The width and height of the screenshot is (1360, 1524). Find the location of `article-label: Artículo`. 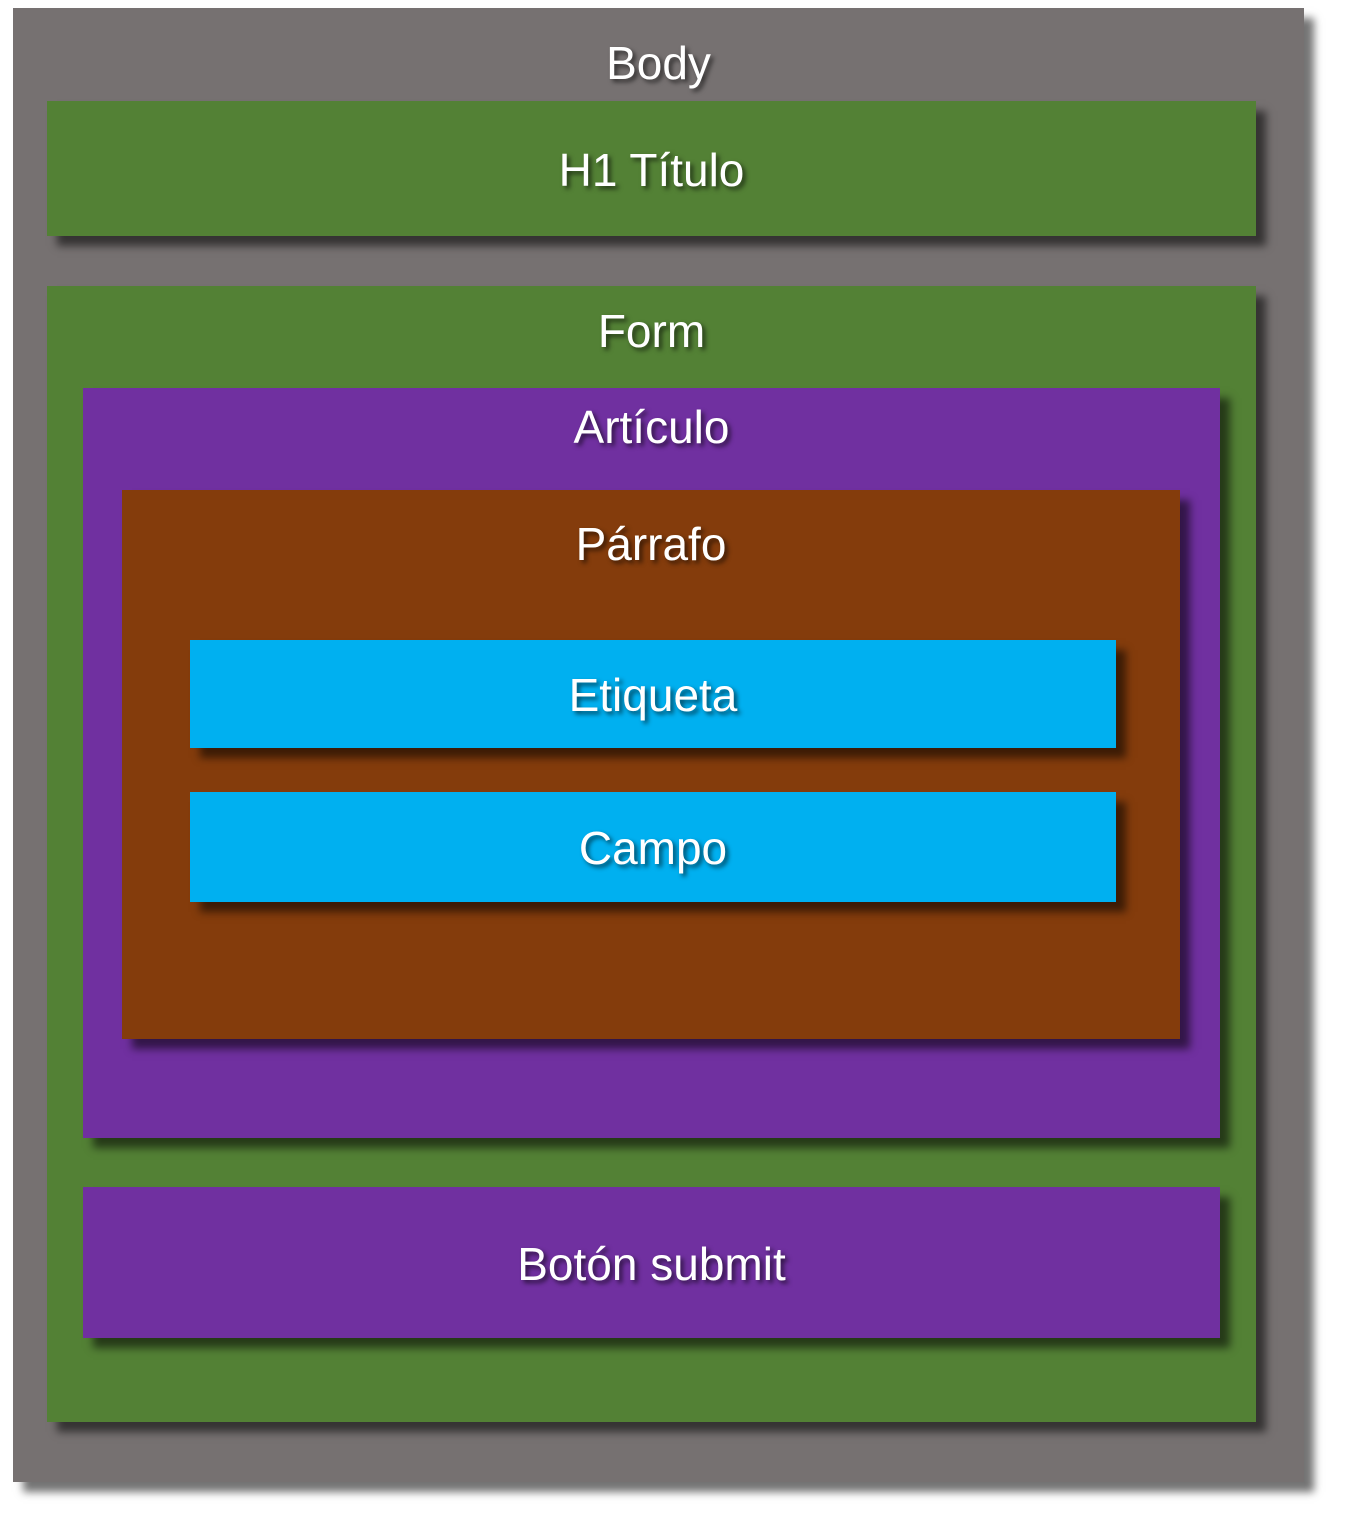

article-label: Artículo is located at coordinates (651, 427).